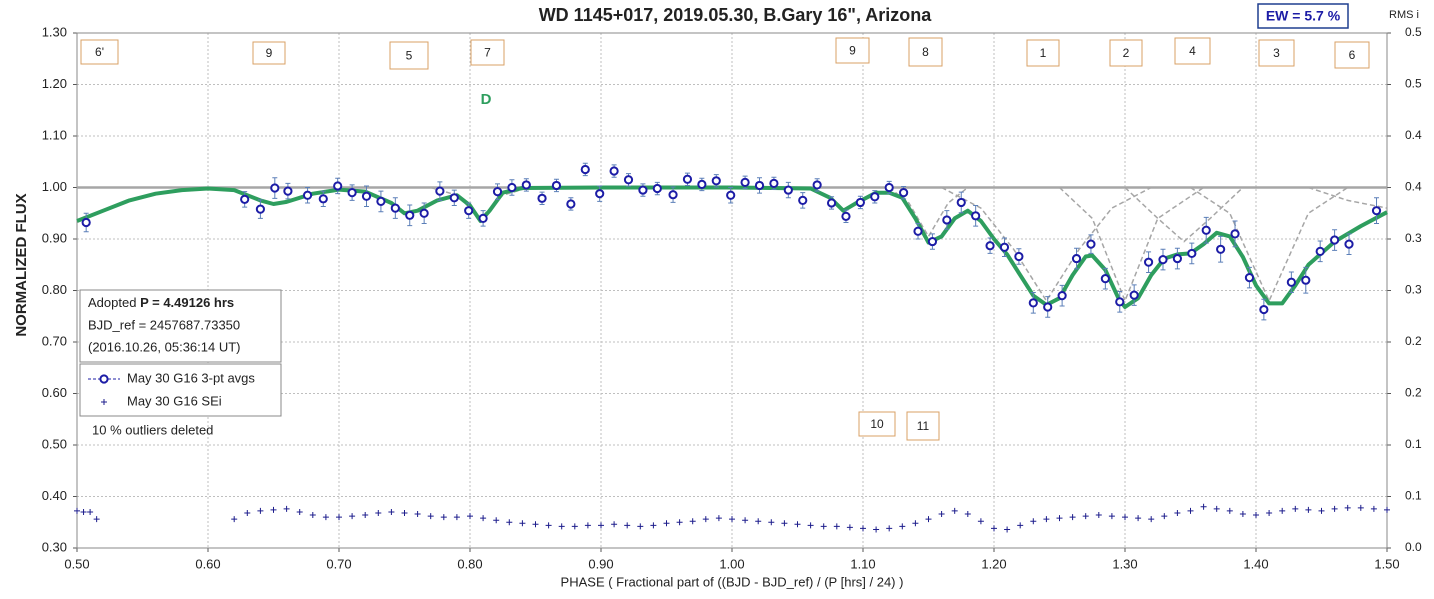  Describe the element at coordinates (104, 379) in the screenshot. I see `legend-marker` at that location.